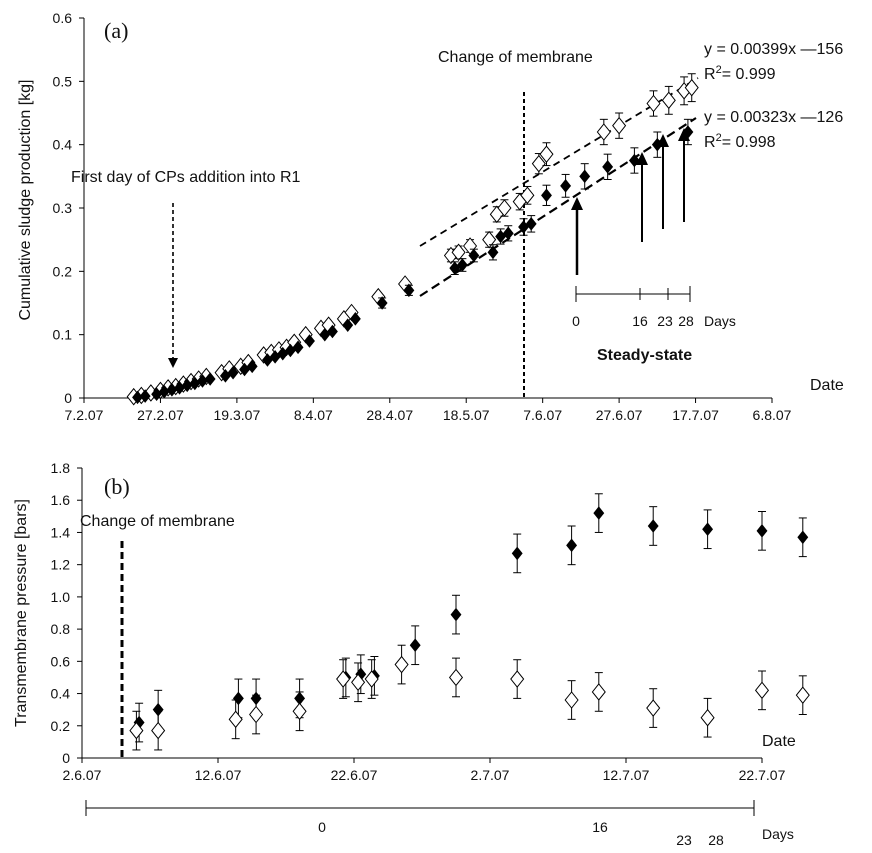 The height and width of the screenshot is (853, 872). What do you see at coordinates (779, 741) in the screenshot?
I see `panel-b-xlabel: Date` at bounding box center [779, 741].